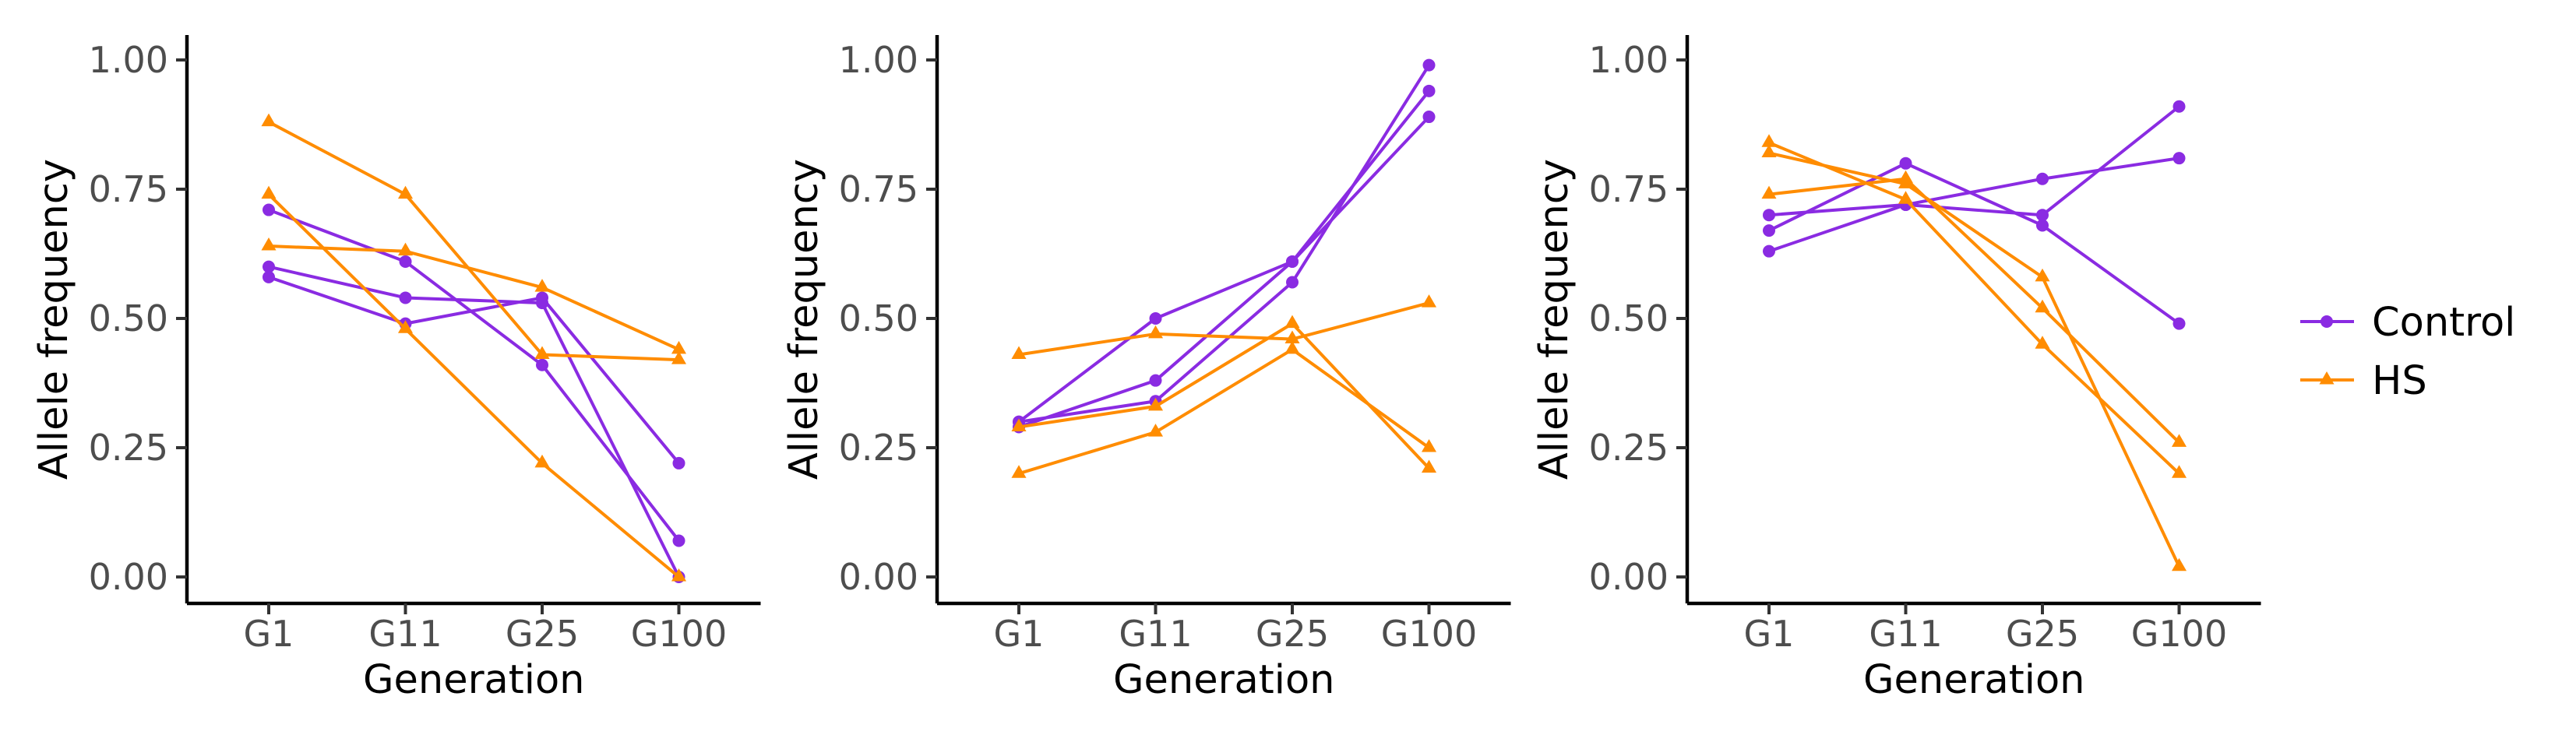 The width and height of the screenshot is (2576, 735). What do you see at coordinates (2399, 381) in the screenshot?
I see `legend-label-hs: HS` at bounding box center [2399, 381].